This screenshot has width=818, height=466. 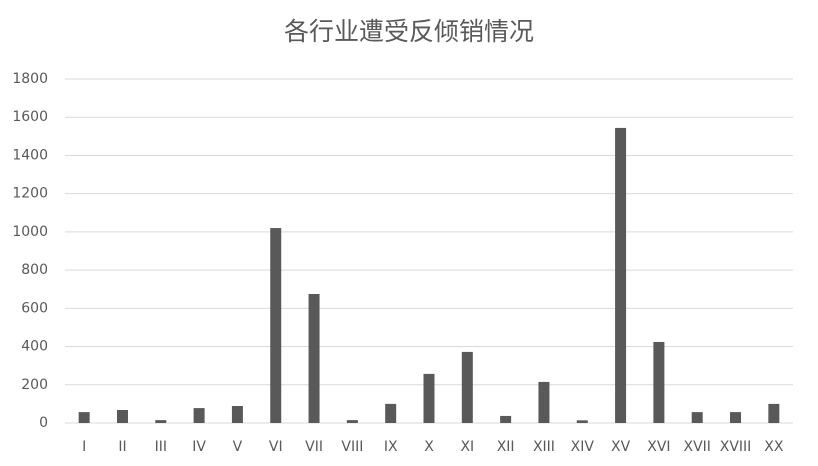 What do you see at coordinates (30, 79) in the screenshot?
I see `y-tick-label: 1800` at bounding box center [30, 79].